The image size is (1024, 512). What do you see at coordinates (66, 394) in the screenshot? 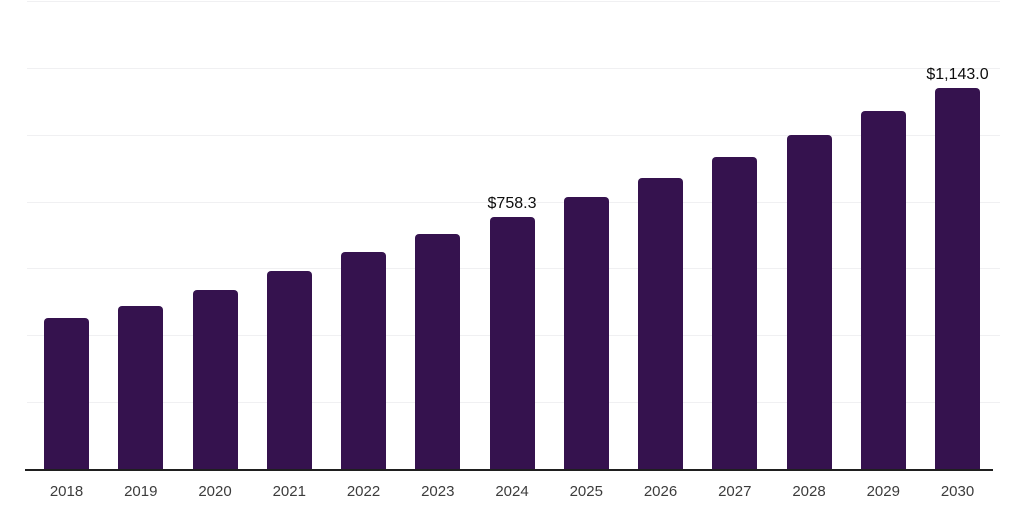
I see `bar-2018` at bounding box center [66, 394].